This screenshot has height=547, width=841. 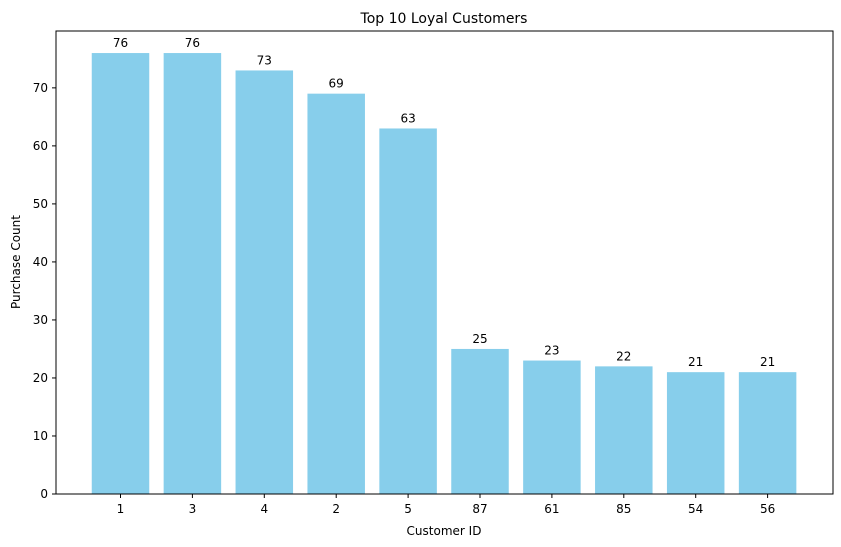 What do you see at coordinates (551, 509) in the screenshot?
I see `x-tick-label: 61` at bounding box center [551, 509].